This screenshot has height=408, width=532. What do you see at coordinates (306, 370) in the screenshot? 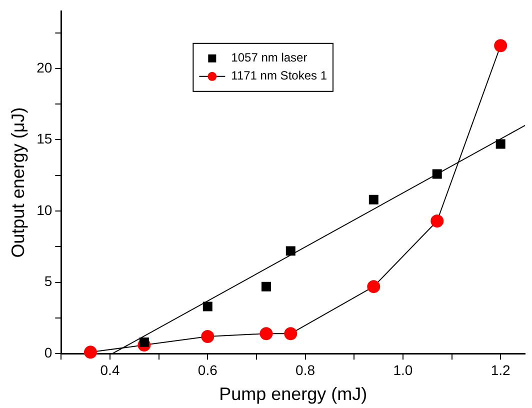
I see `x-tick-label: 0.8` at bounding box center [306, 370].